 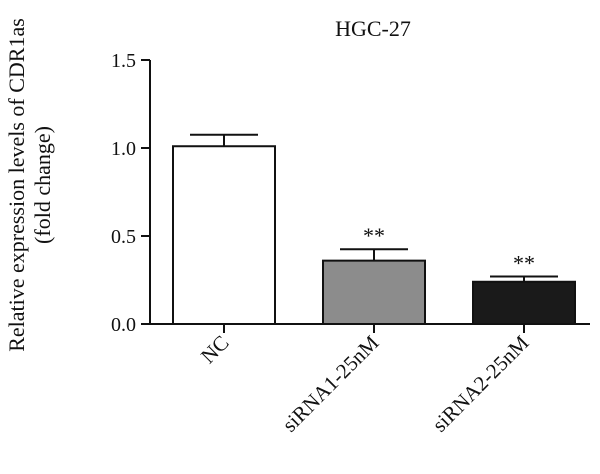 What do you see at coordinates (373, 28) in the screenshot?
I see `chart-title: HGC-27` at bounding box center [373, 28].